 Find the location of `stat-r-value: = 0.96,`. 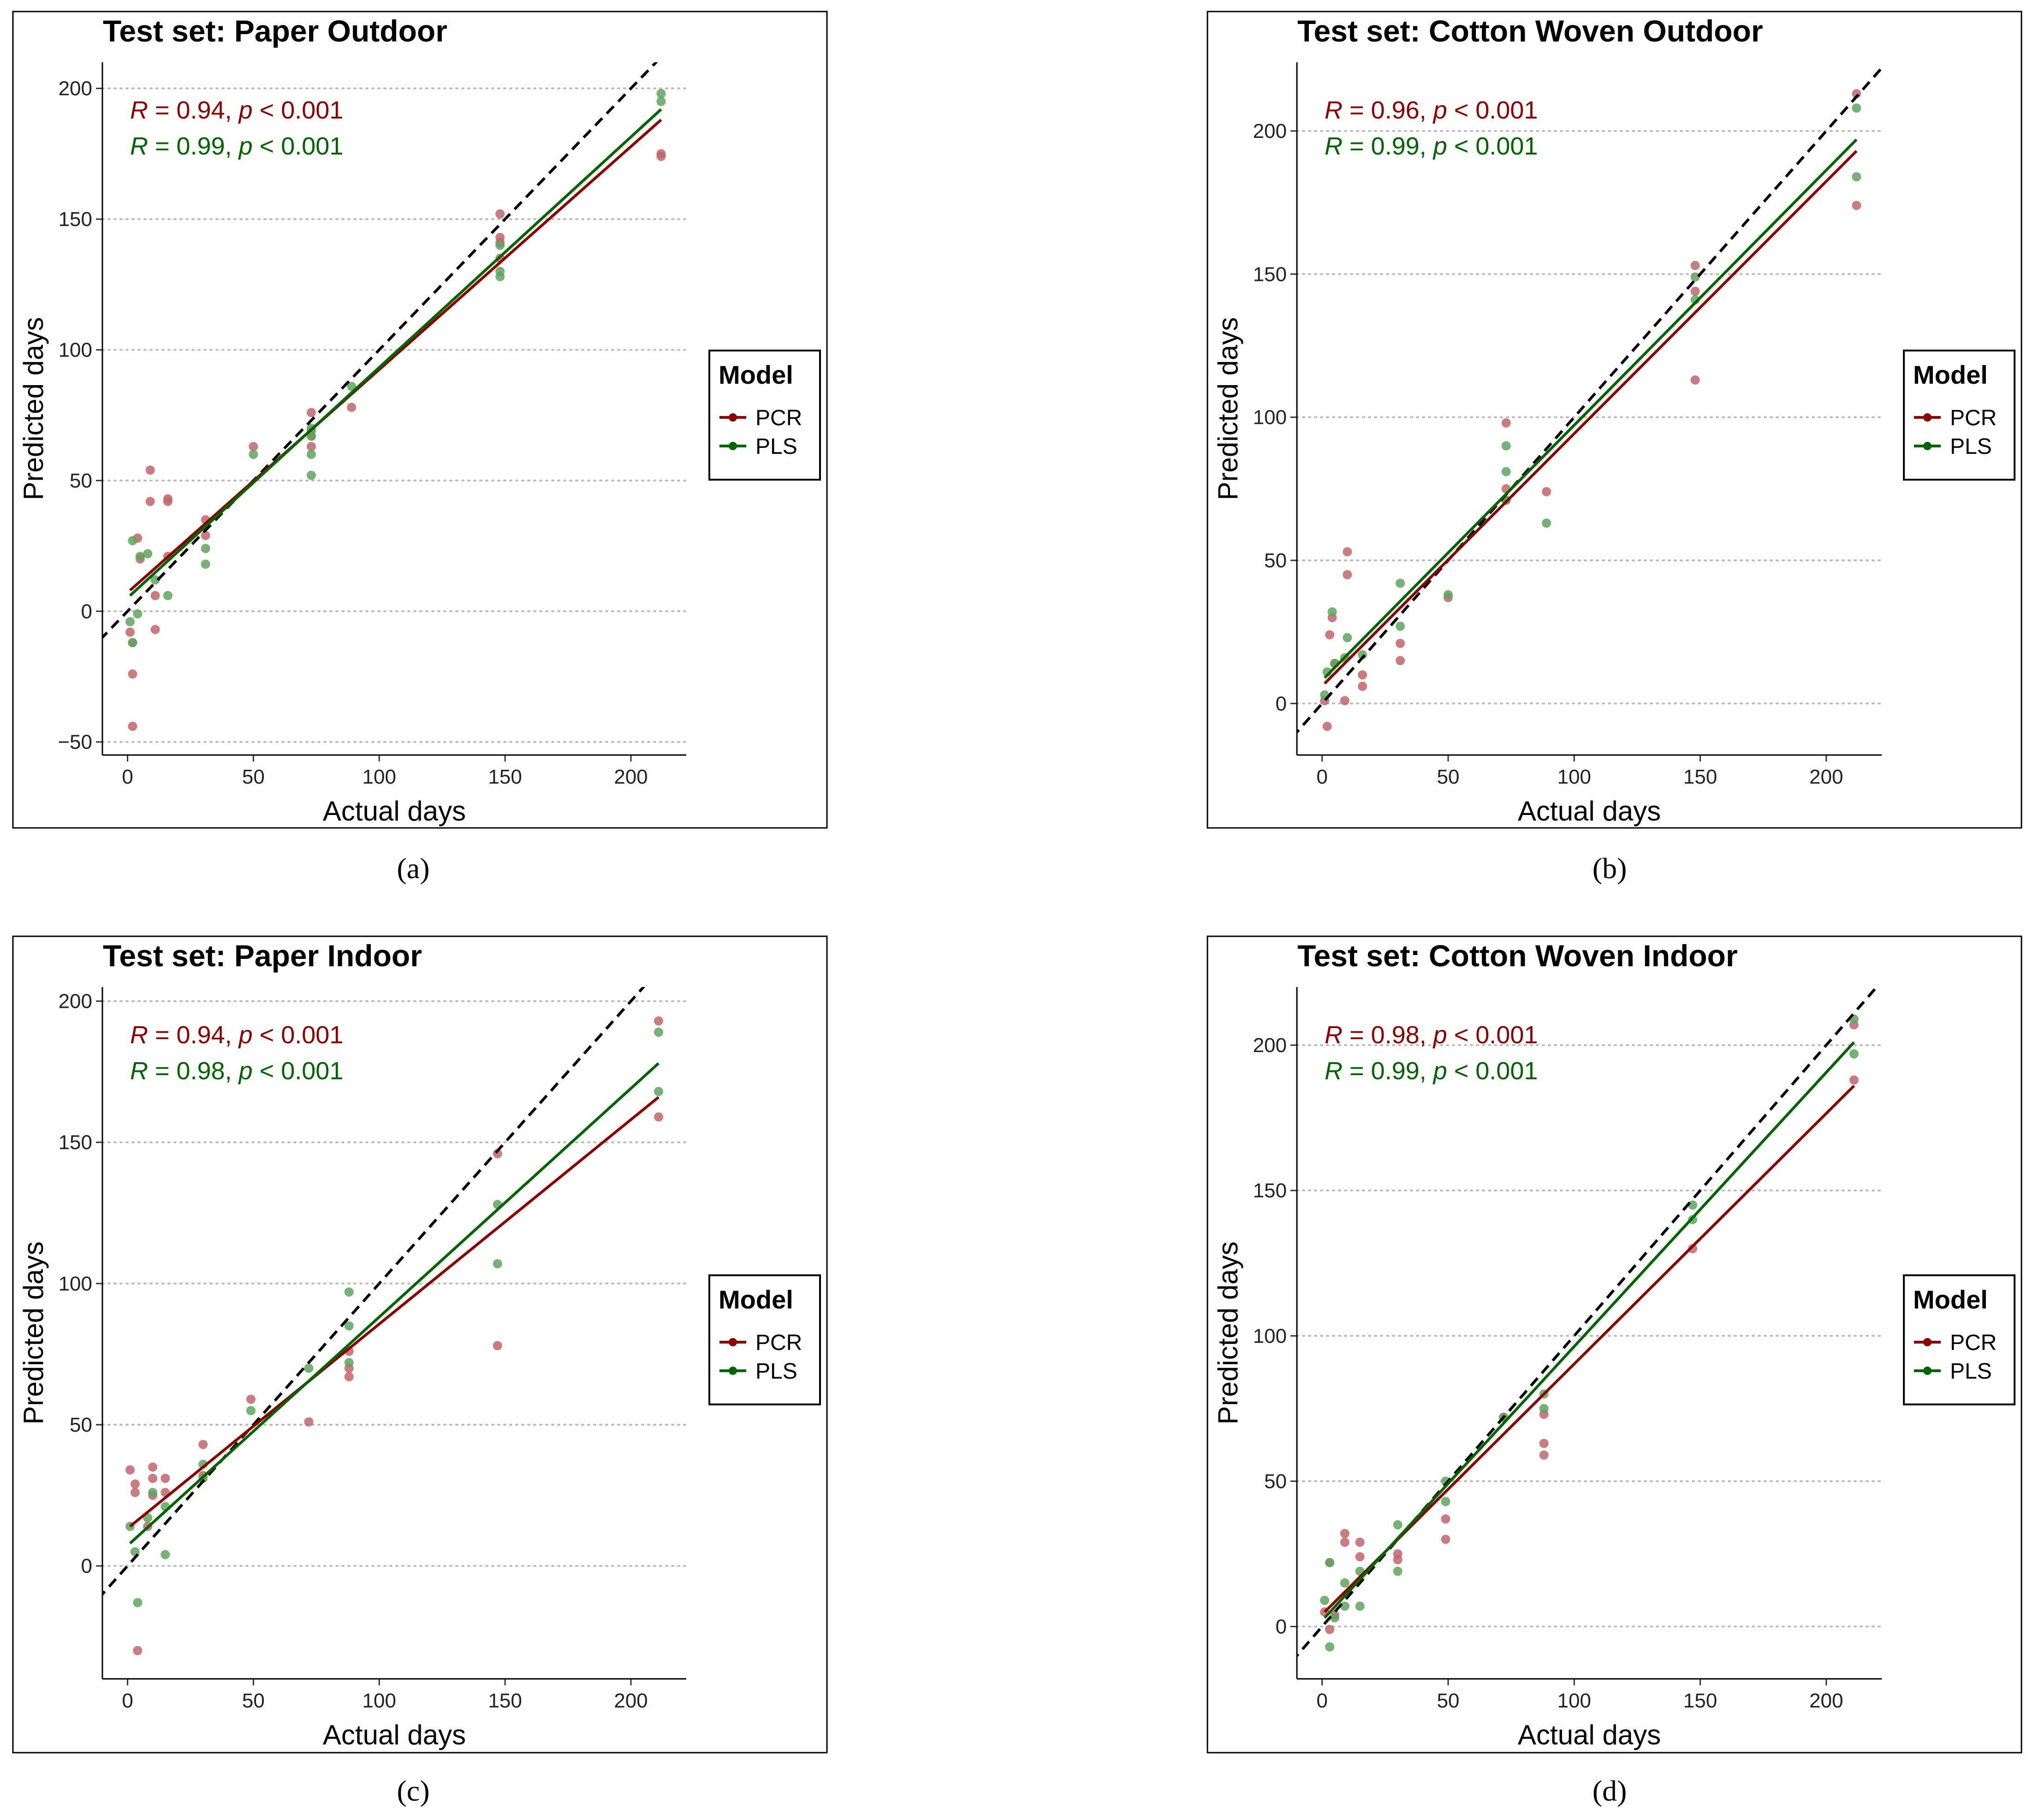

stat-r-value: = 0.96, is located at coordinates (1388, 110).